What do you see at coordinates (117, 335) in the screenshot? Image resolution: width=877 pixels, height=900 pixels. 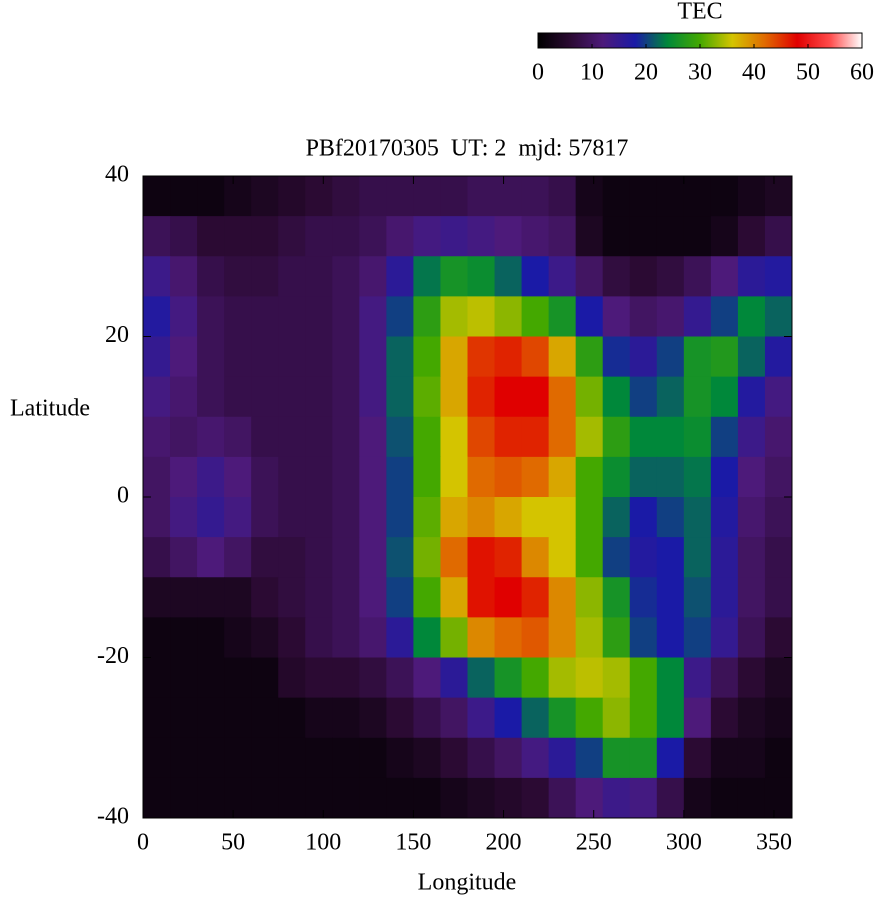 I see `y-tick-label: 20` at bounding box center [117, 335].